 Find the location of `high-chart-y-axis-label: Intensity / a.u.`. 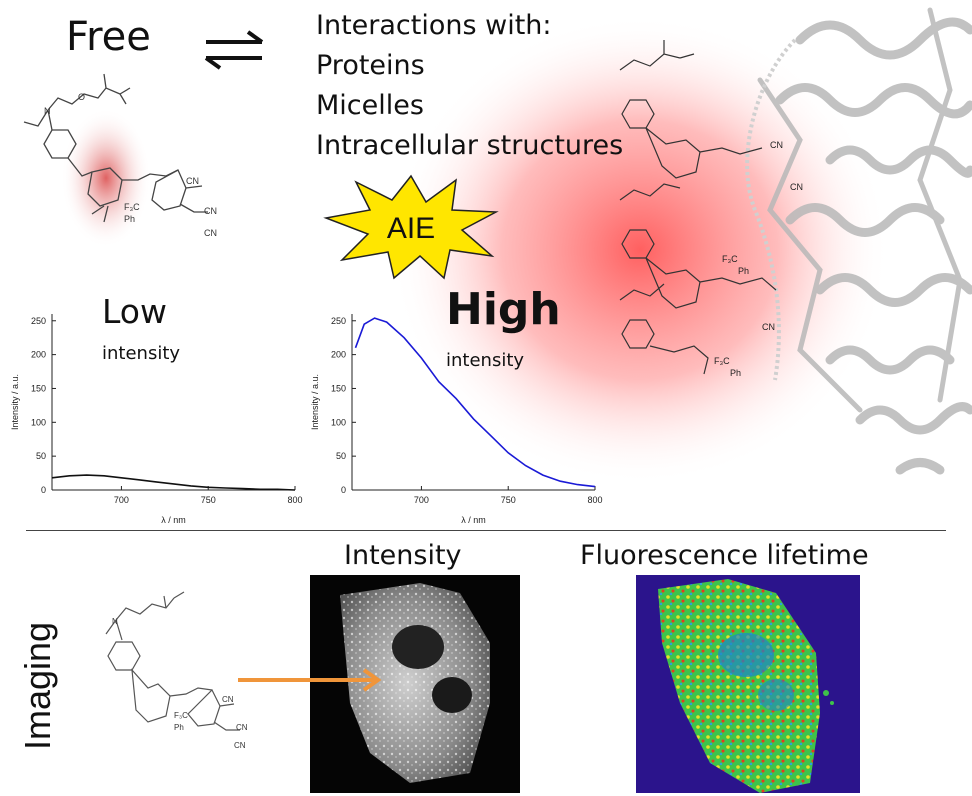

high-chart-y-axis-label: Intensity / a.u. is located at coordinates (315, 402).